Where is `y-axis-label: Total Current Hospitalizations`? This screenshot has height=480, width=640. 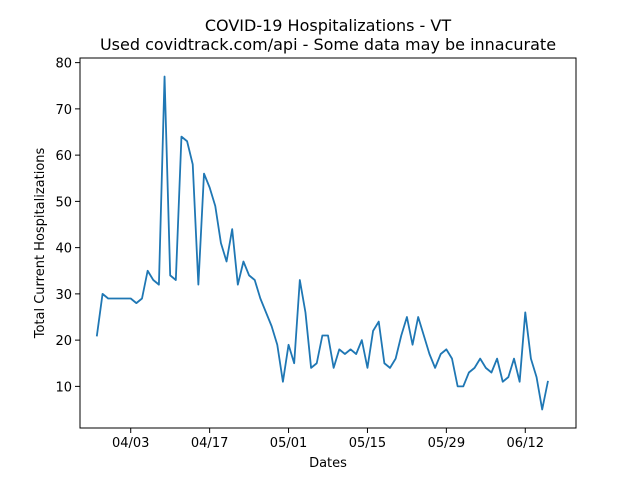
y-axis-label: Total Current Hospitalizations is located at coordinates (40, 243).